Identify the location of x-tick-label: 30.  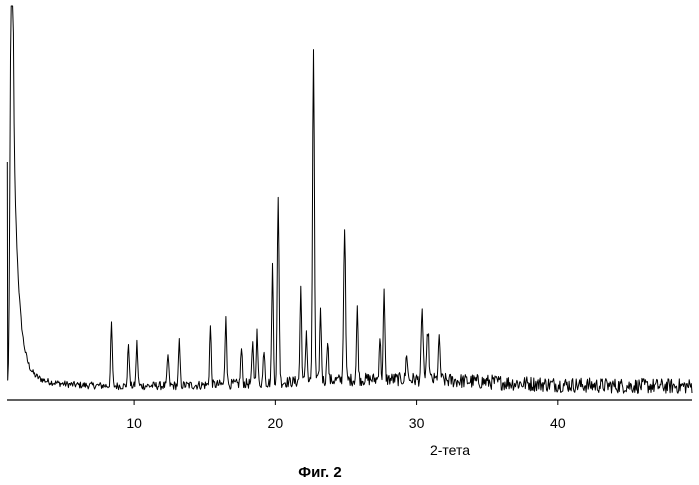
(417, 423).